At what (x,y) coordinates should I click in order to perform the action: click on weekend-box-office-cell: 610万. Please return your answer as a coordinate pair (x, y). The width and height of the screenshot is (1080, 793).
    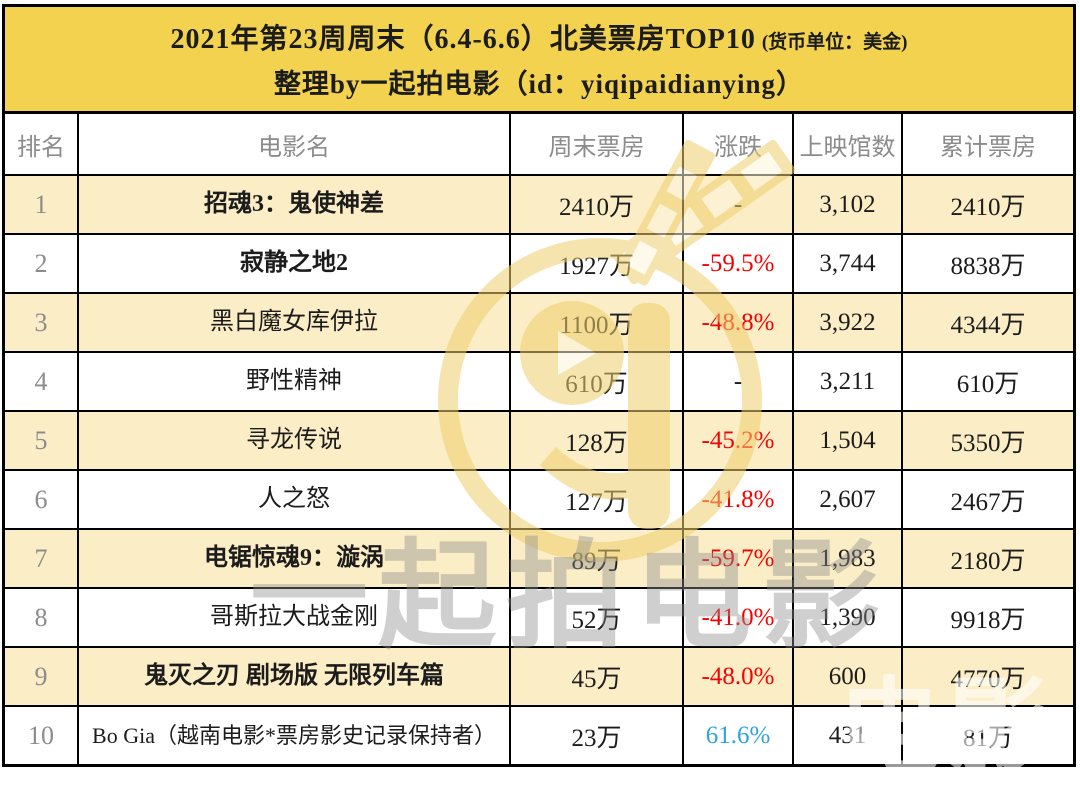
    Looking at the image, I should click on (597, 381).